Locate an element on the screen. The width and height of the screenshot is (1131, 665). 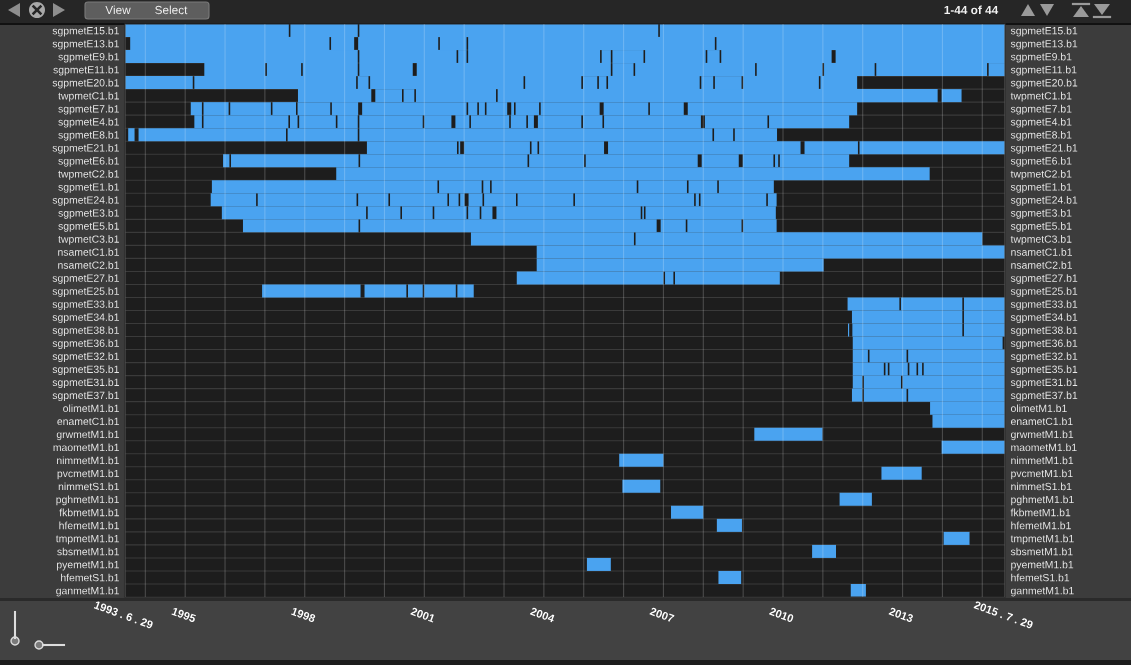
x-tick-label: 1993 . 6 . 29 is located at coordinates (123, 614).